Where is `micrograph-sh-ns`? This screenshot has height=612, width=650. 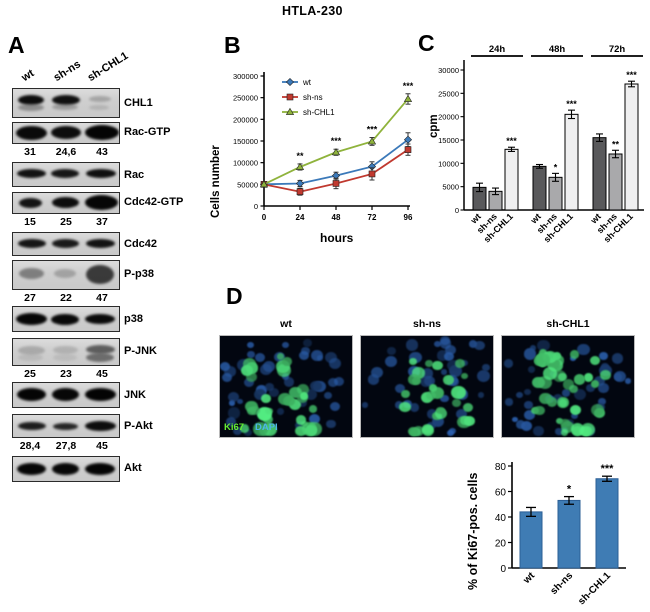
micrograph-sh-ns is located at coordinates (427, 386).